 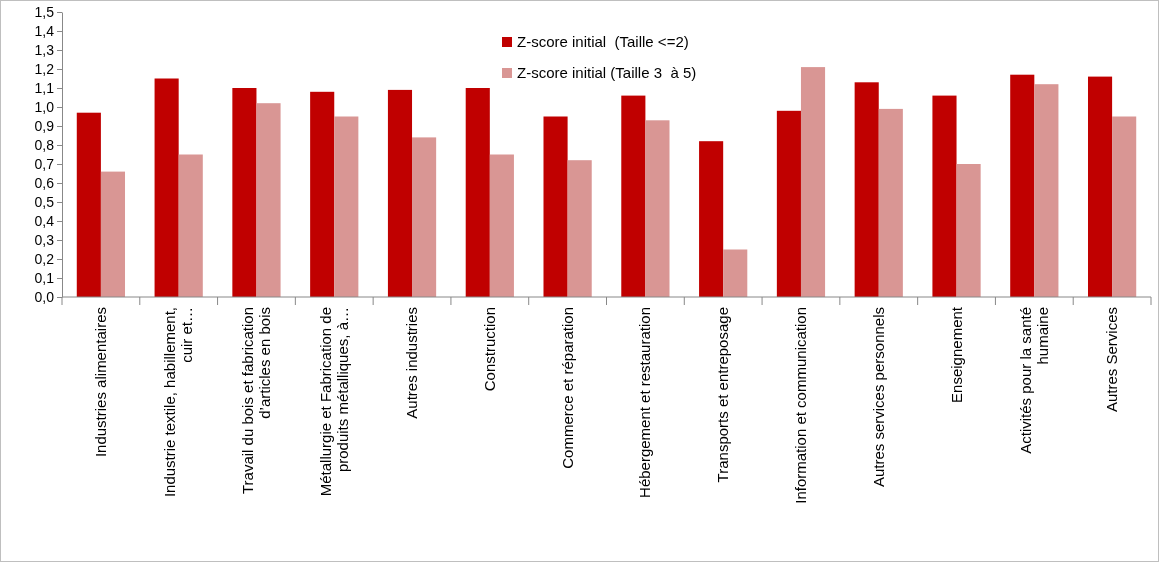 I want to click on x-tick-label: Autres industries, so click(x=412, y=363).